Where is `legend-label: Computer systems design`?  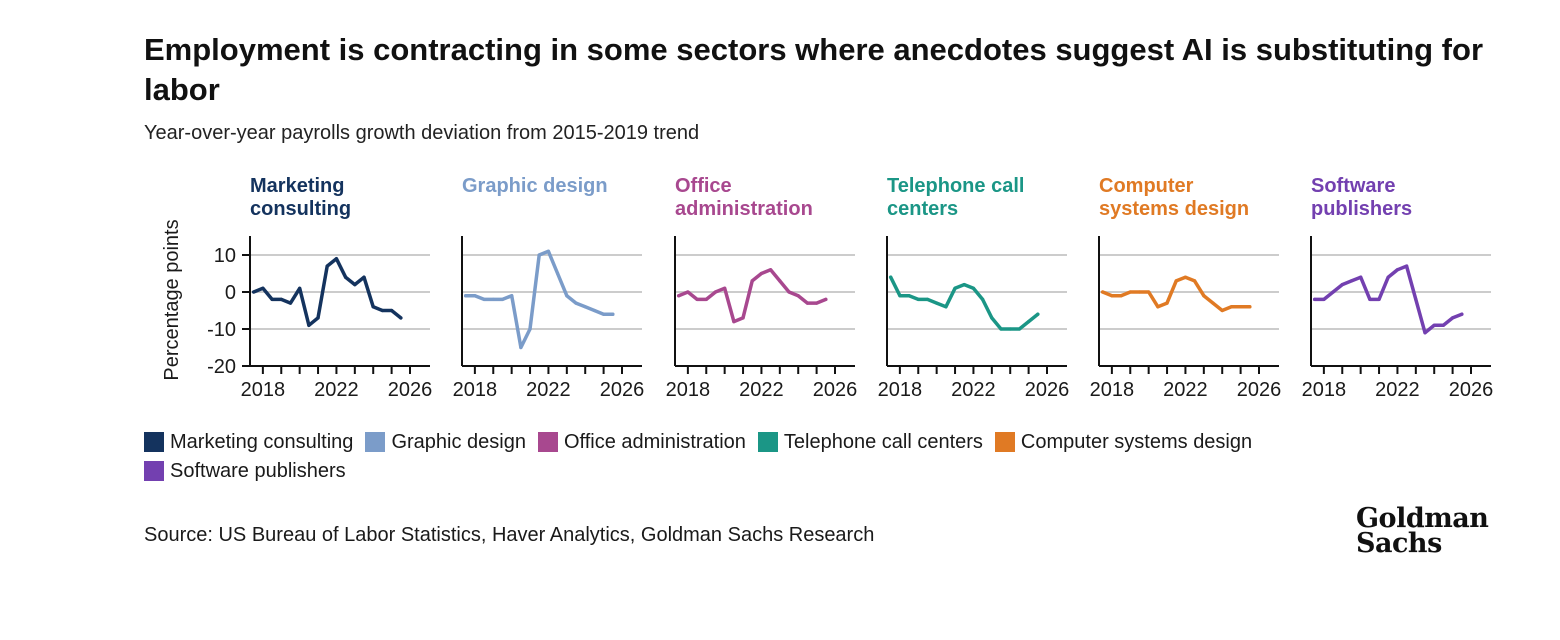
legend-label: Computer systems design is located at coordinates (1136, 441).